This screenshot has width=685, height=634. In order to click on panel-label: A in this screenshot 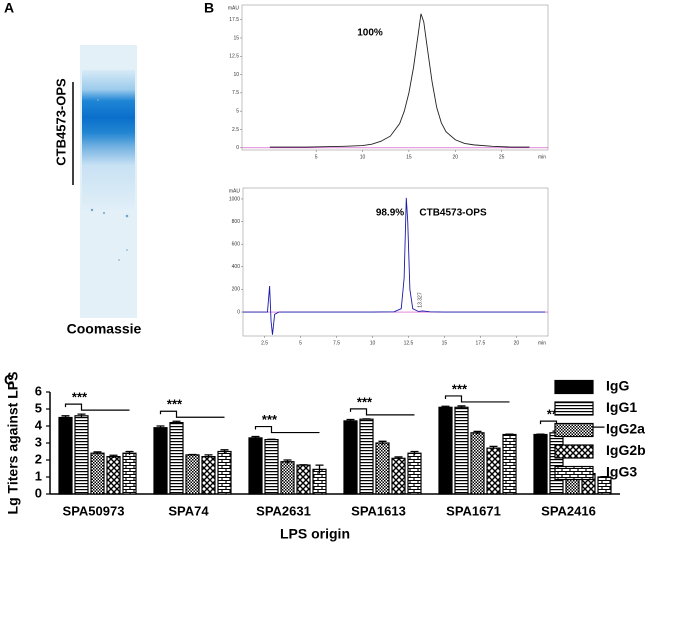, I will do `click(9, 8)`.